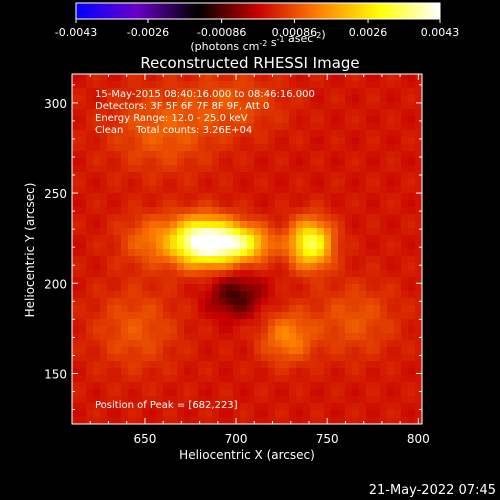  Describe the element at coordinates (148, 32) in the screenshot. I see `colorbar-tick-label: -0.0026` at that location.